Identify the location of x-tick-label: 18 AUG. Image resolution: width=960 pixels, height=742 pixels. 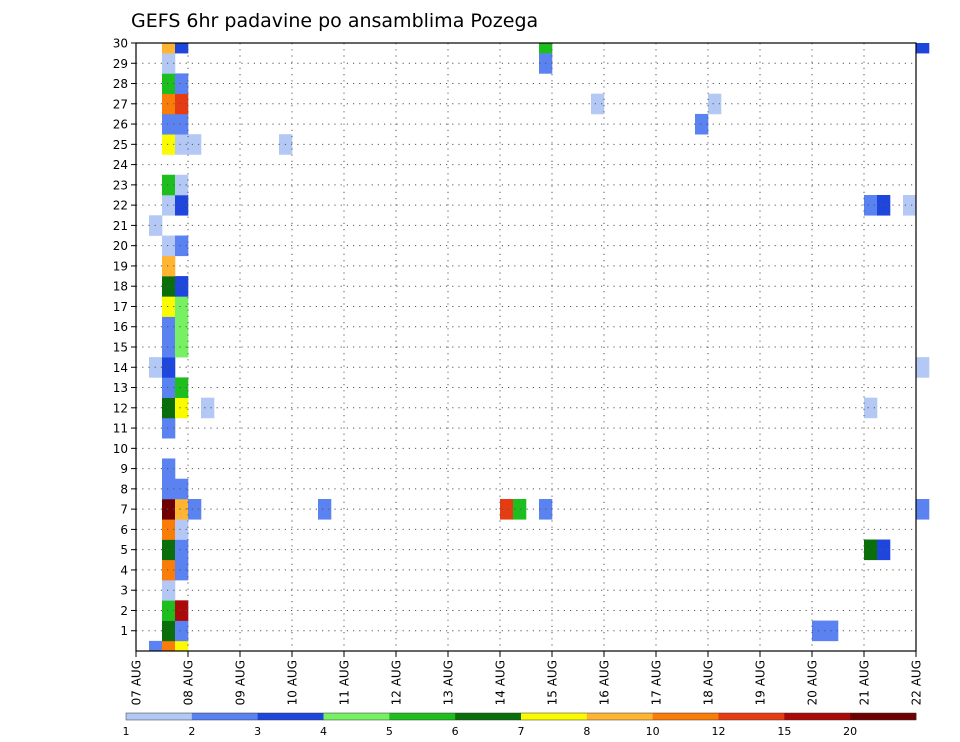
(709, 682).